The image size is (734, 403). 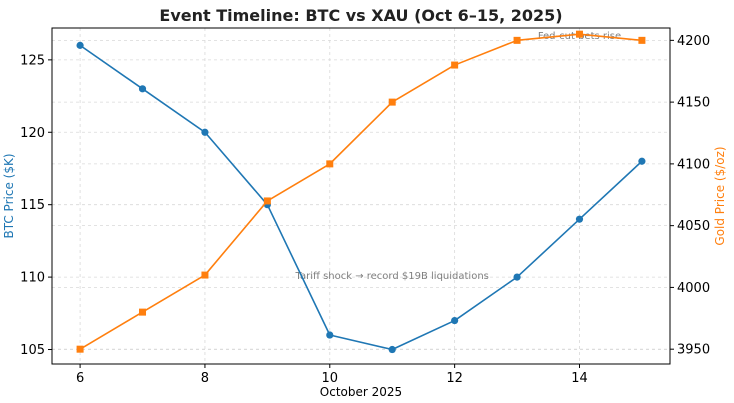 What do you see at coordinates (454, 378) in the screenshot?
I see `x-tick-label: 12` at bounding box center [454, 378].